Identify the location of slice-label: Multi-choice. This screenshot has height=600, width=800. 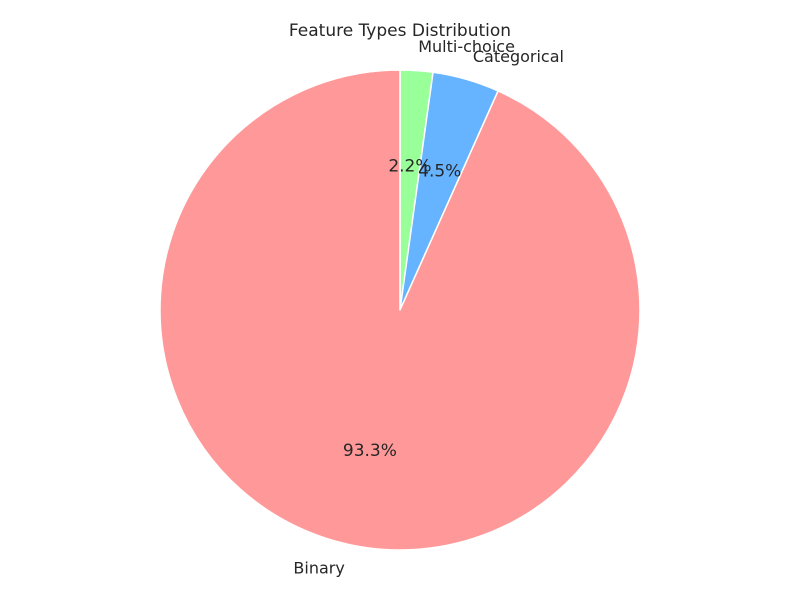
(466, 46).